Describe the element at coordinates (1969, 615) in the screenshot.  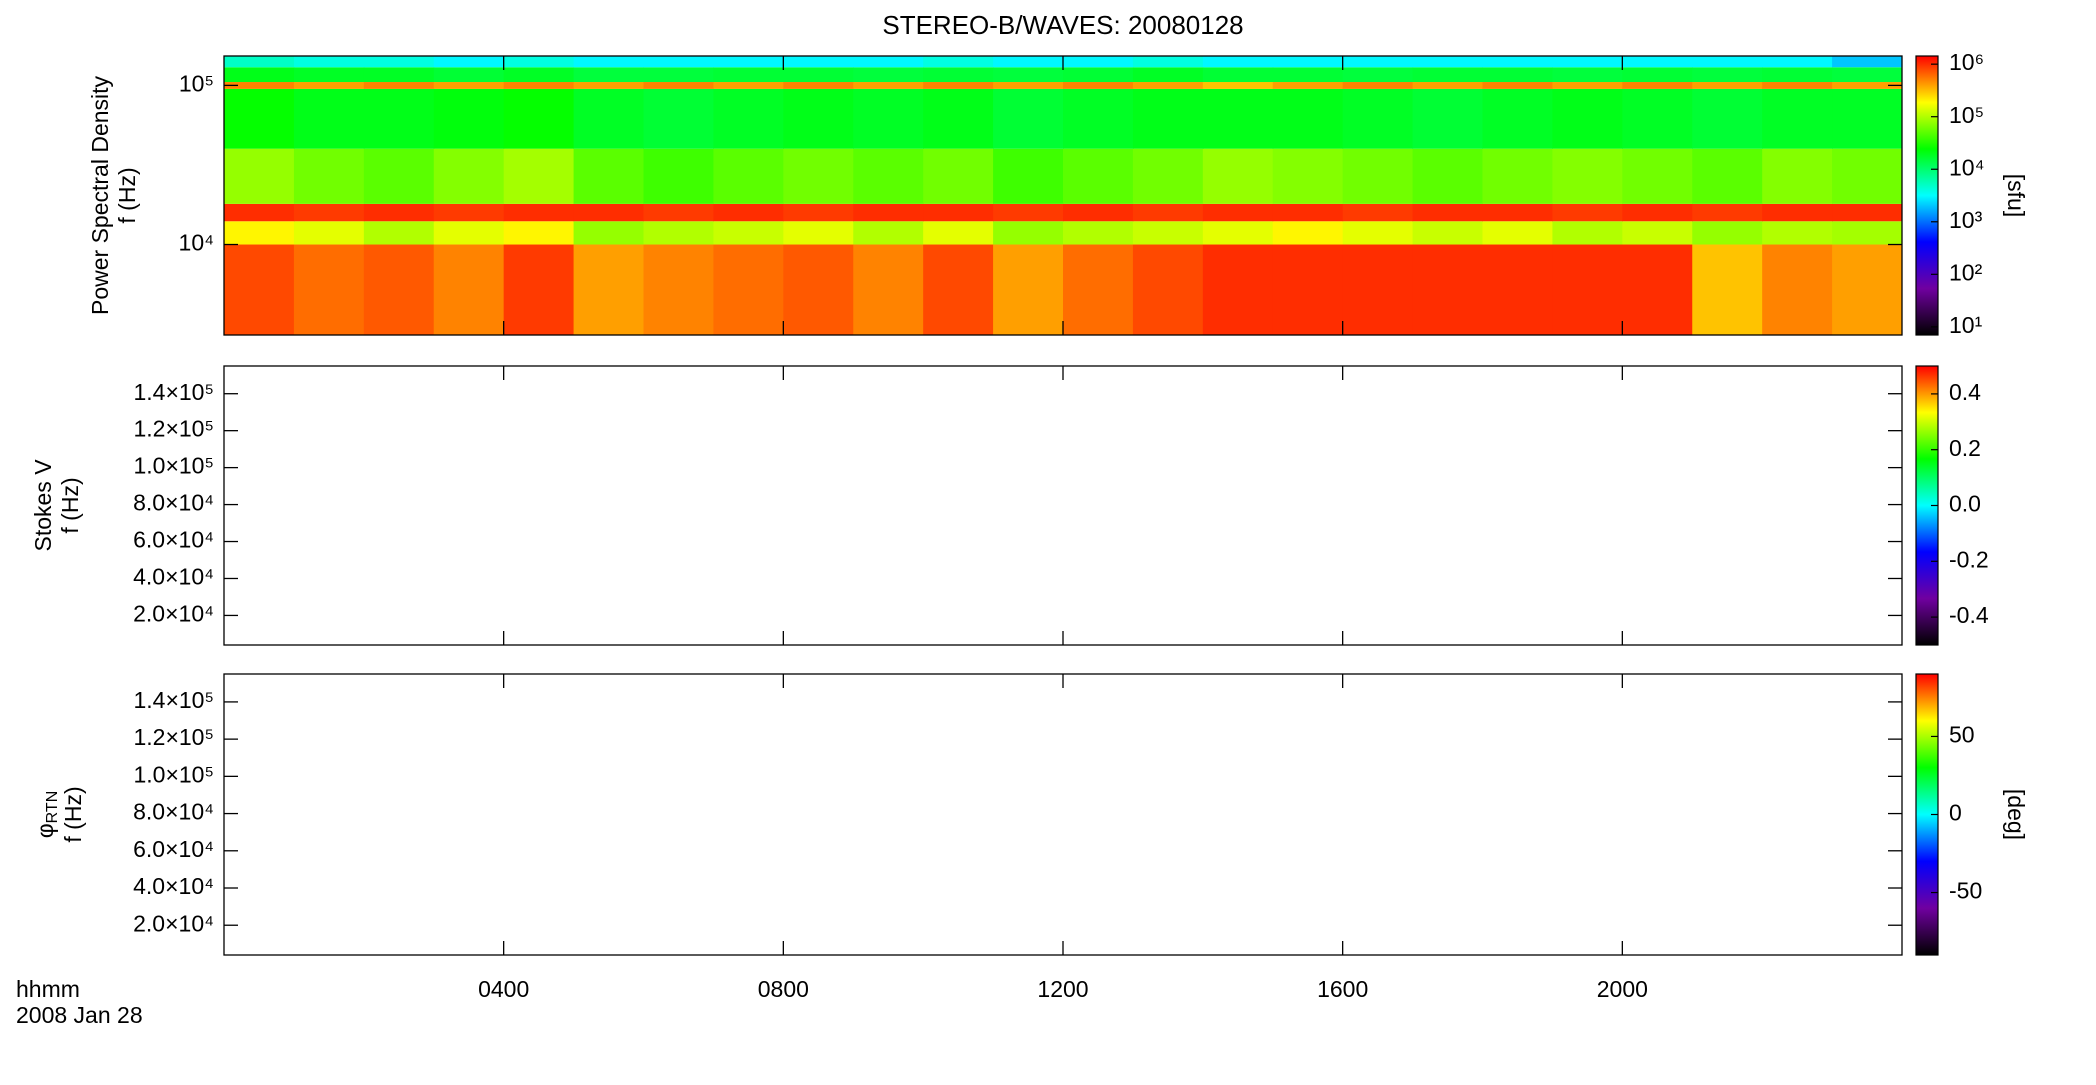
I see `colorbar-tick-label: -0.4` at that location.